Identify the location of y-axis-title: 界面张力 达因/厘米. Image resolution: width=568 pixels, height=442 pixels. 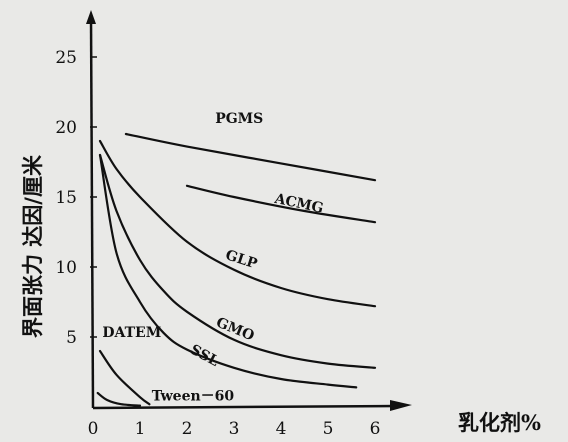
(32, 246).